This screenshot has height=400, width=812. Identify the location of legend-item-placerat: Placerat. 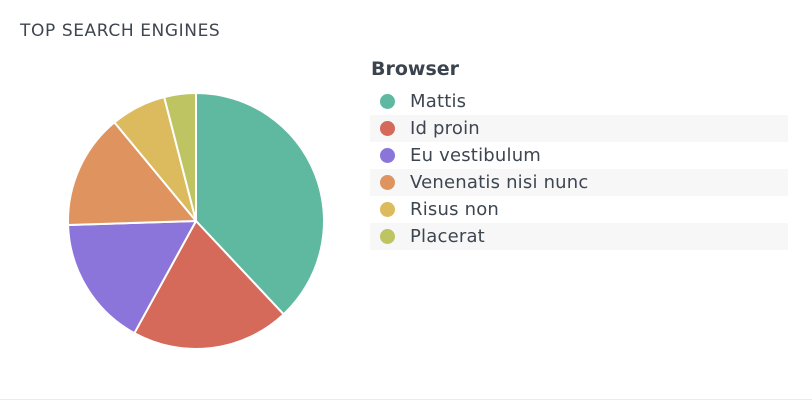
(579, 236).